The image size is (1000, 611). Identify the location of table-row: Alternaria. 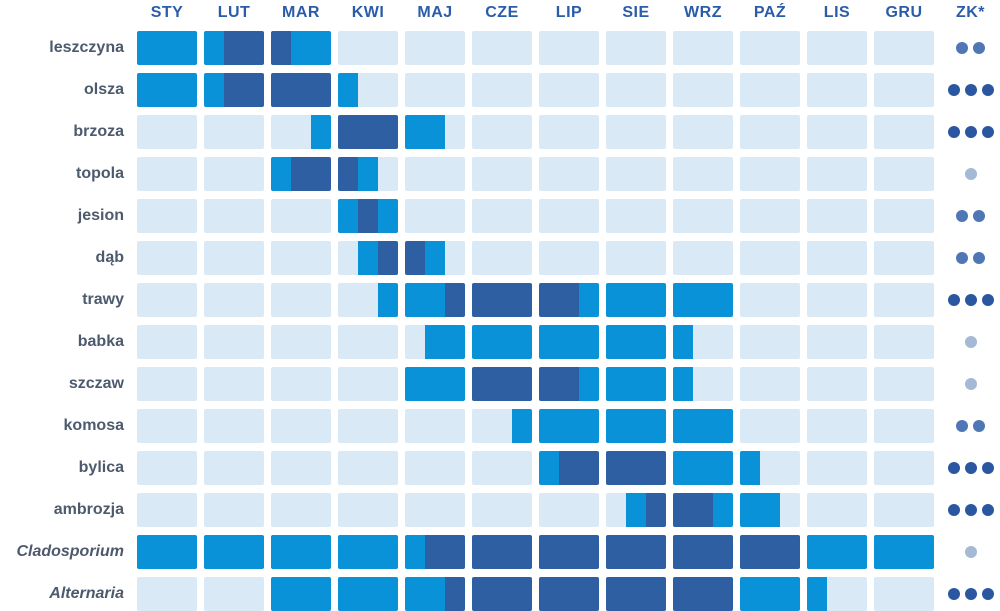
(500, 594).